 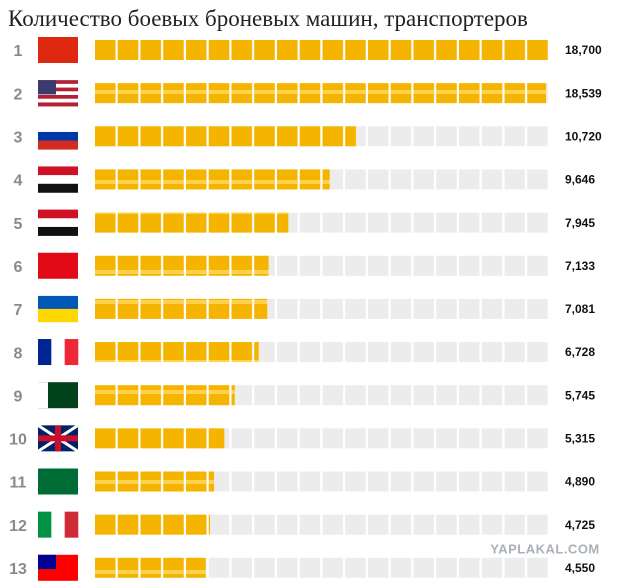 I want to click on value-label: 4,725, so click(x=580, y=525).